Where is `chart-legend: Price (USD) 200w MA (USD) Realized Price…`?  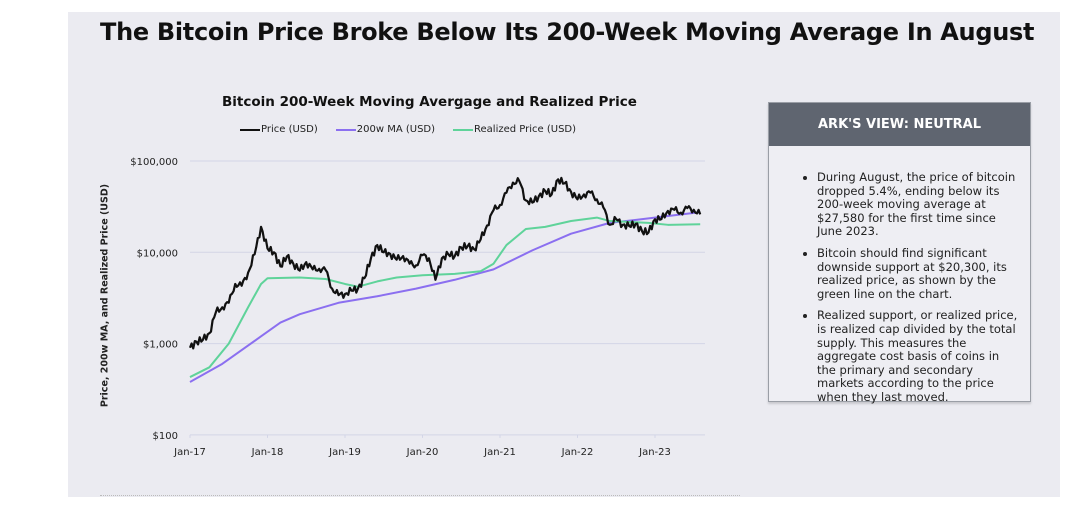
chart-legend: Price (USD) 200w MA (USD) Realized Price… is located at coordinates (408, 129).